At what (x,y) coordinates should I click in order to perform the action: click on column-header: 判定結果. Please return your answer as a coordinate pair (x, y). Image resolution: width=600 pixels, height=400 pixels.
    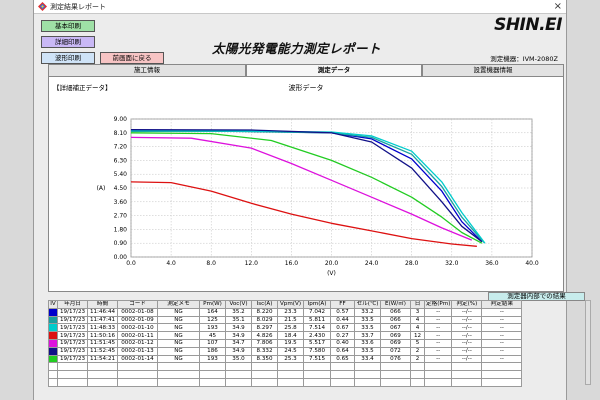
    Looking at the image, I should click on (502, 304).